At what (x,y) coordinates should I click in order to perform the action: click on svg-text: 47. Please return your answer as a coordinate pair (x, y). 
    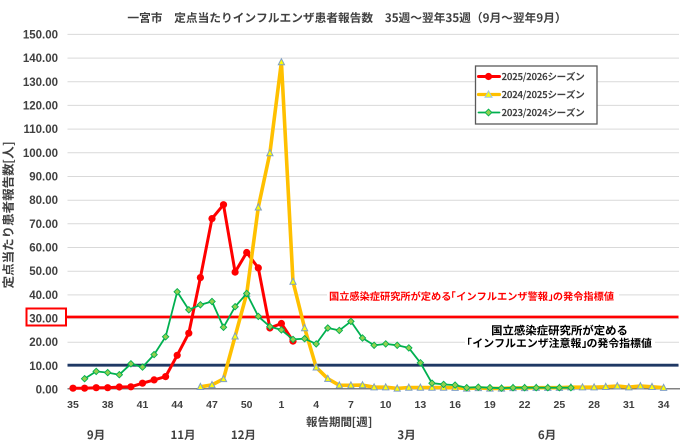
    Looking at the image, I should click on (212, 405).